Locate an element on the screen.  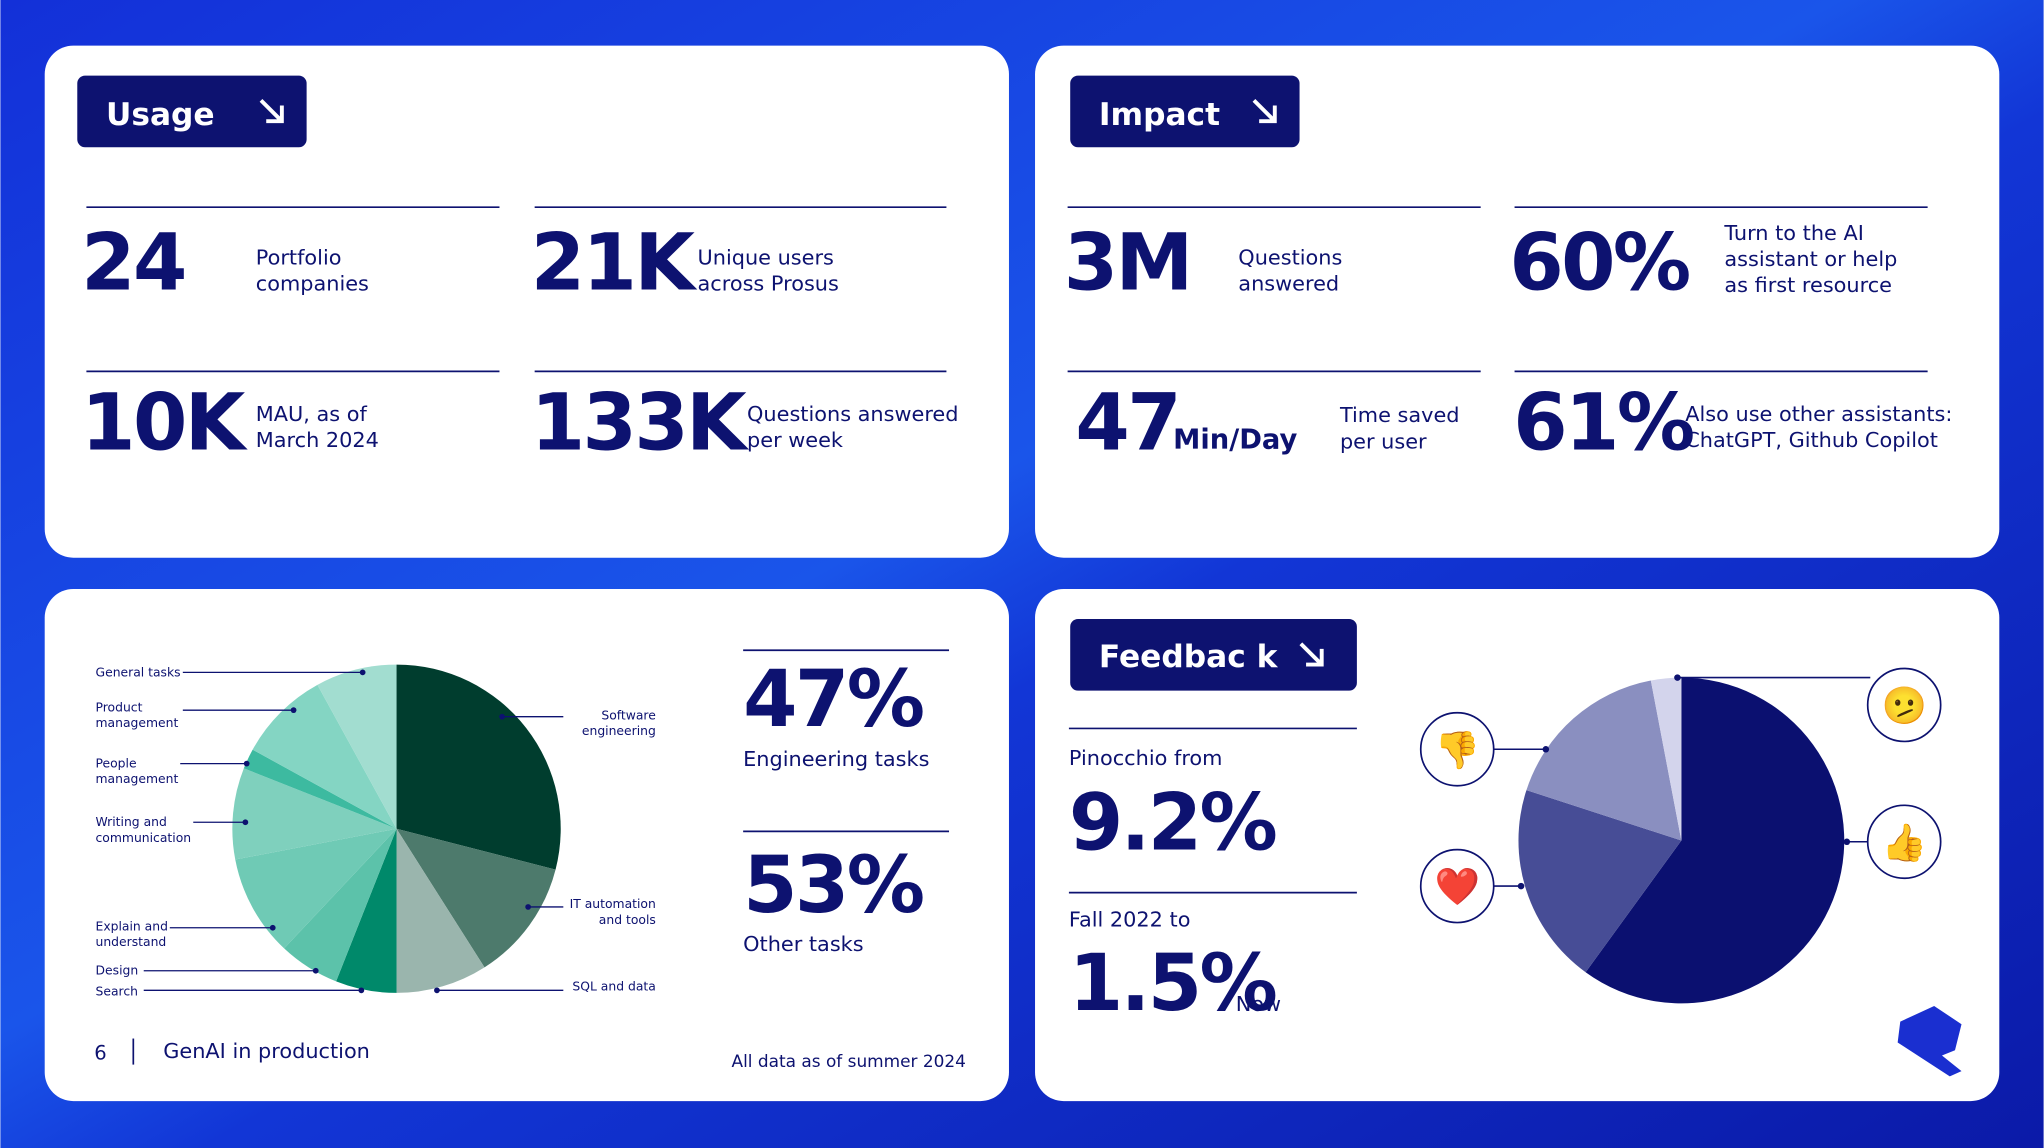
usage-title: Usage is located at coordinates (160, 115).